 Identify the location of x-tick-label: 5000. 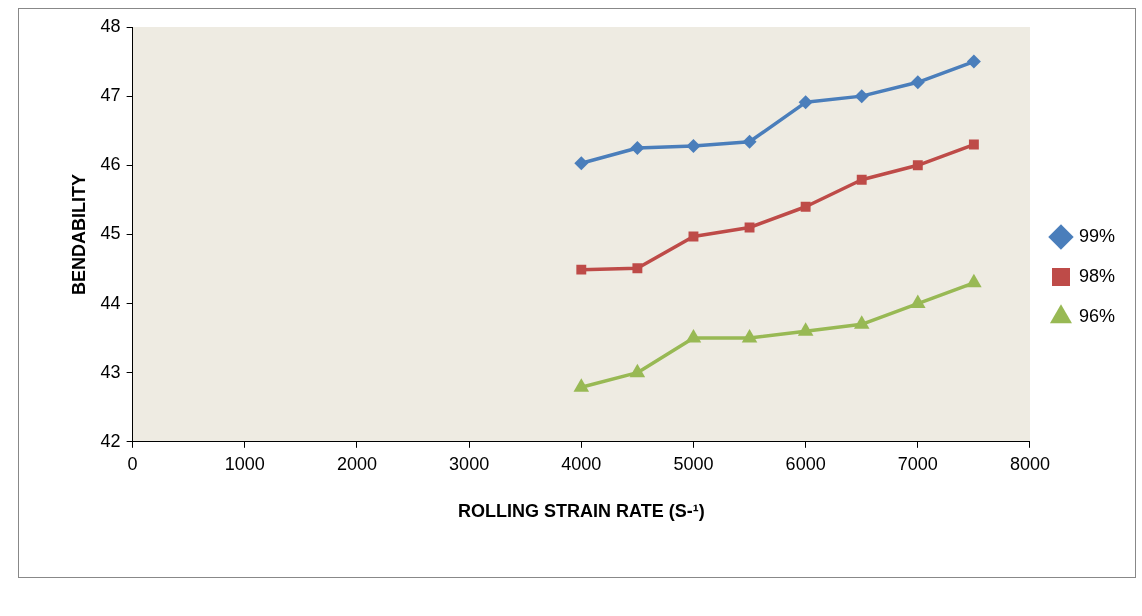
(693, 463).